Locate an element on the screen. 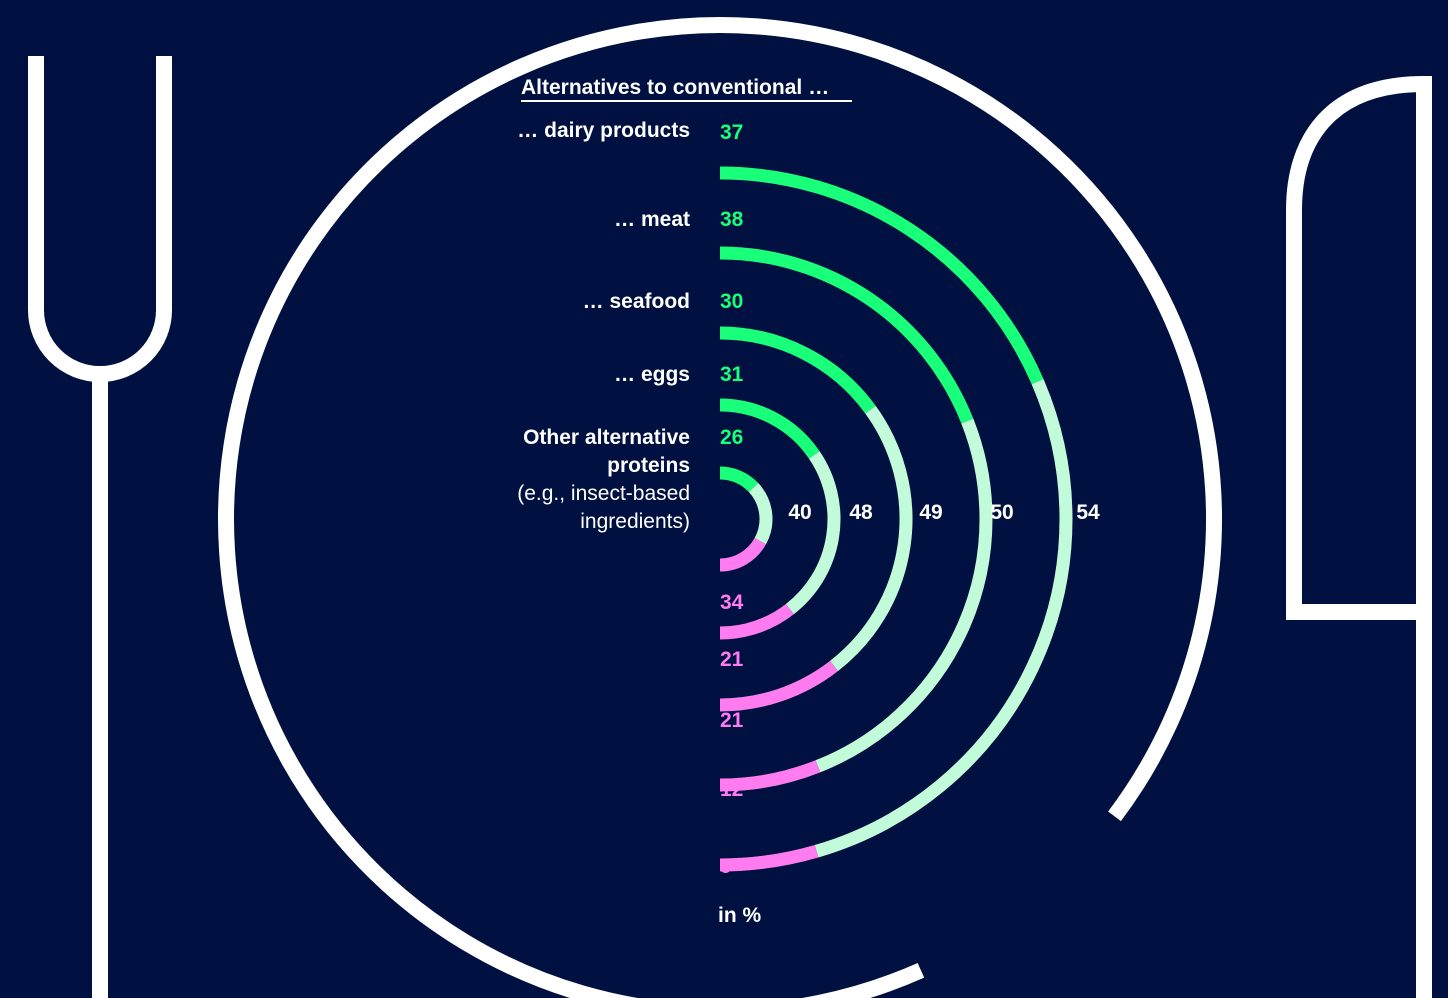 This screenshot has height=998, width=1448. unit-label: in % is located at coordinates (739, 915).